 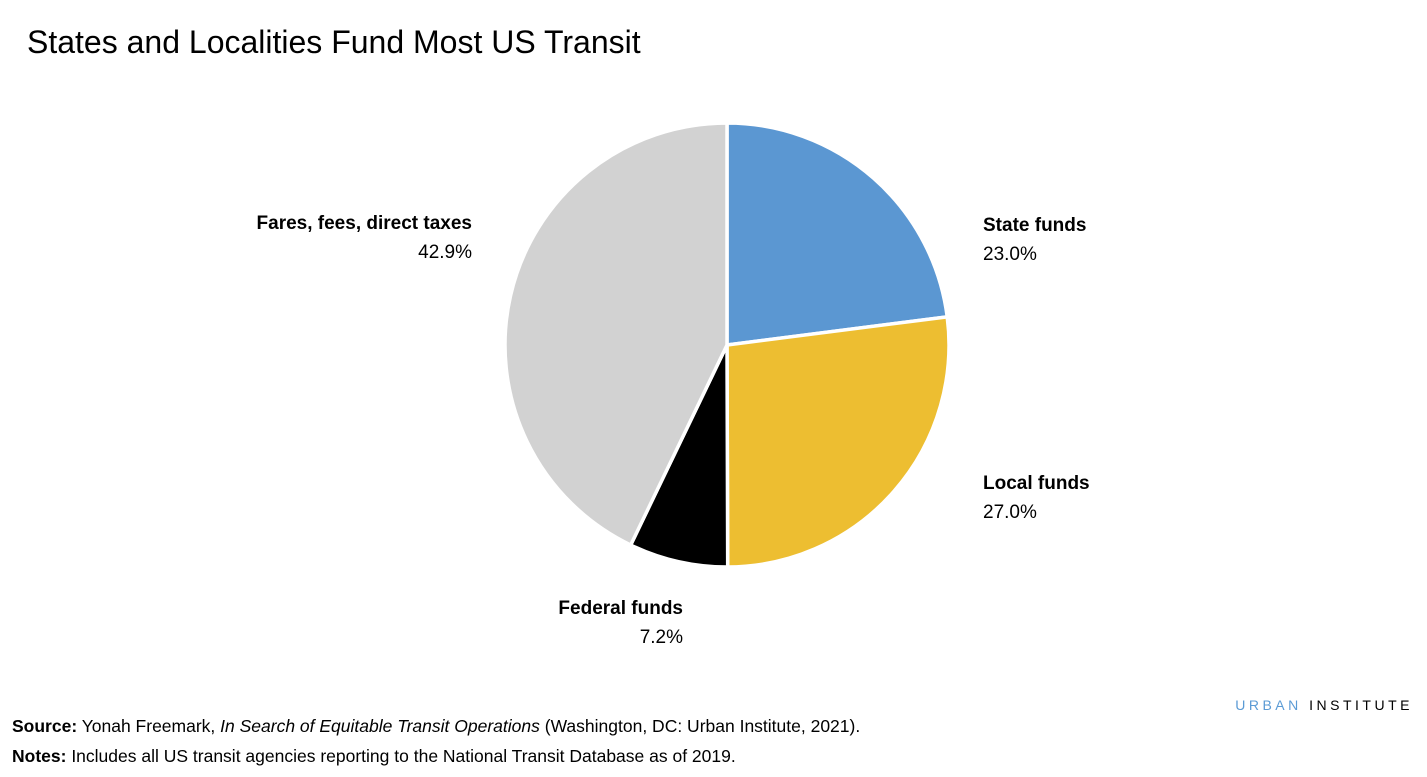 What do you see at coordinates (364, 238) in the screenshot?
I see `label-fares: Fares, fees, direct taxes 42.9%` at bounding box center [364, 238].